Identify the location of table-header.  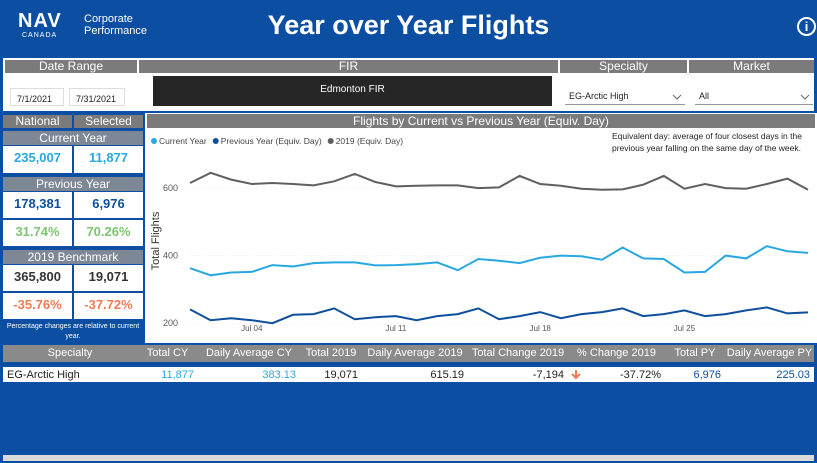
(408, 353).